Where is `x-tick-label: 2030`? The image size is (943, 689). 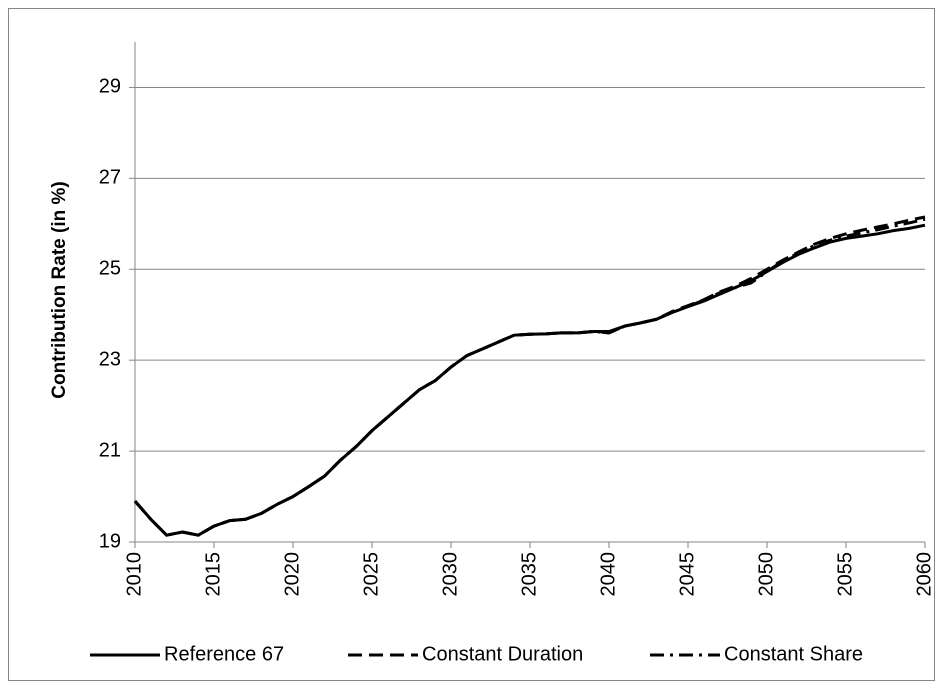 x-tick-label: 2030 is located at coordinates (450, 574).